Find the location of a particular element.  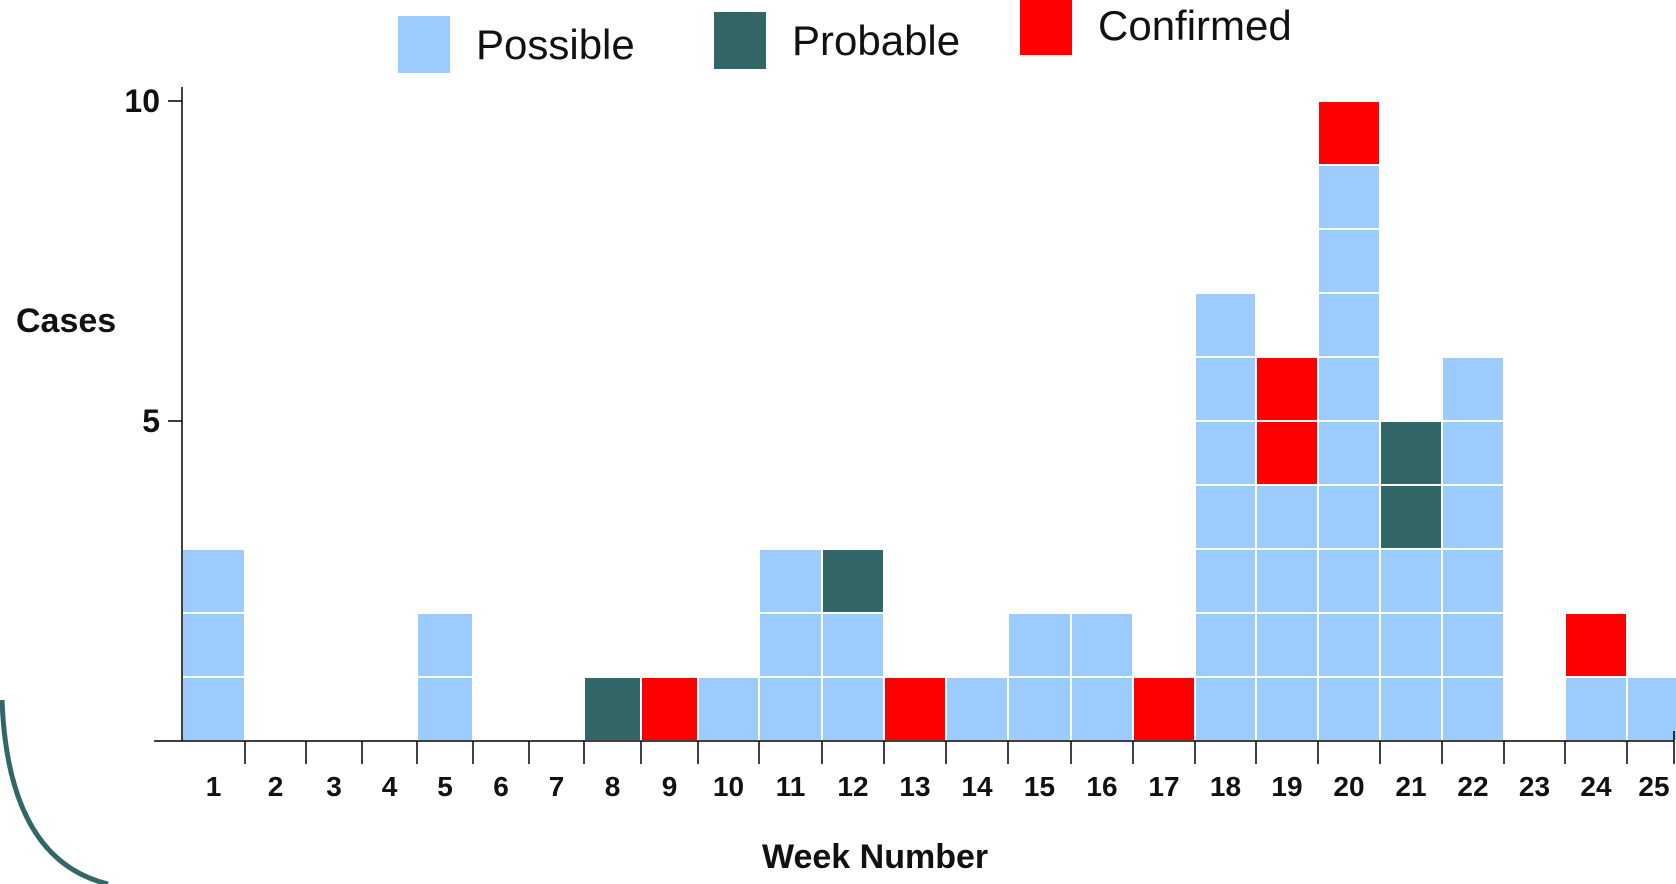

x-tick-label-week-24: 24 is located at coordinates (1596, 786).